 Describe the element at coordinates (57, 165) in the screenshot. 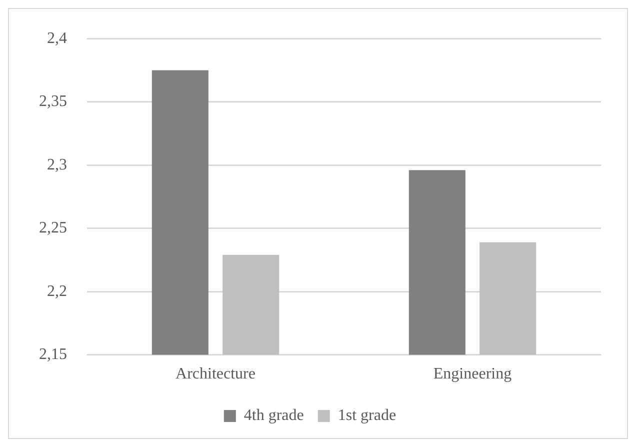

I see `y-tick-label: 2,3` at that location.